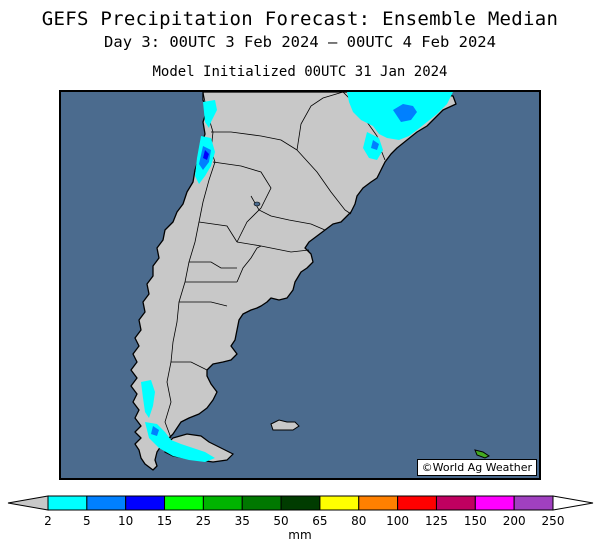  I want to click on colorbar-tick-label: 150, so click(475, 521).